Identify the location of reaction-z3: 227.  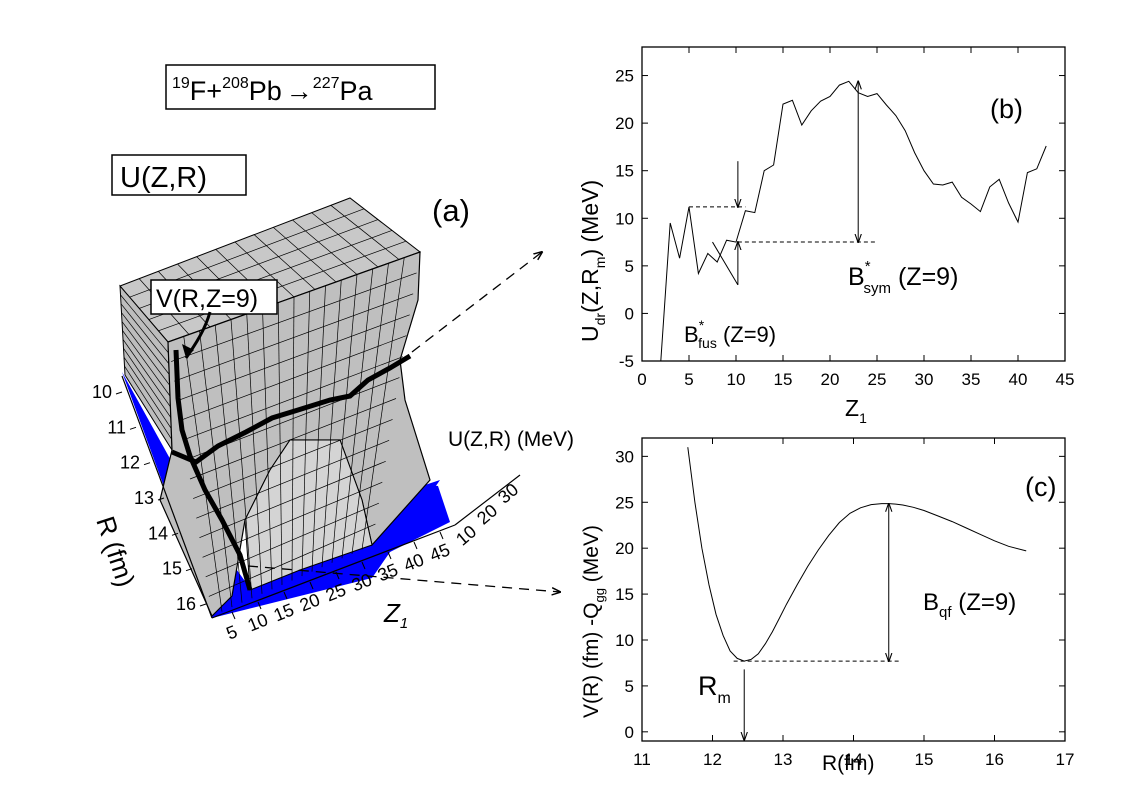
(326, 83).